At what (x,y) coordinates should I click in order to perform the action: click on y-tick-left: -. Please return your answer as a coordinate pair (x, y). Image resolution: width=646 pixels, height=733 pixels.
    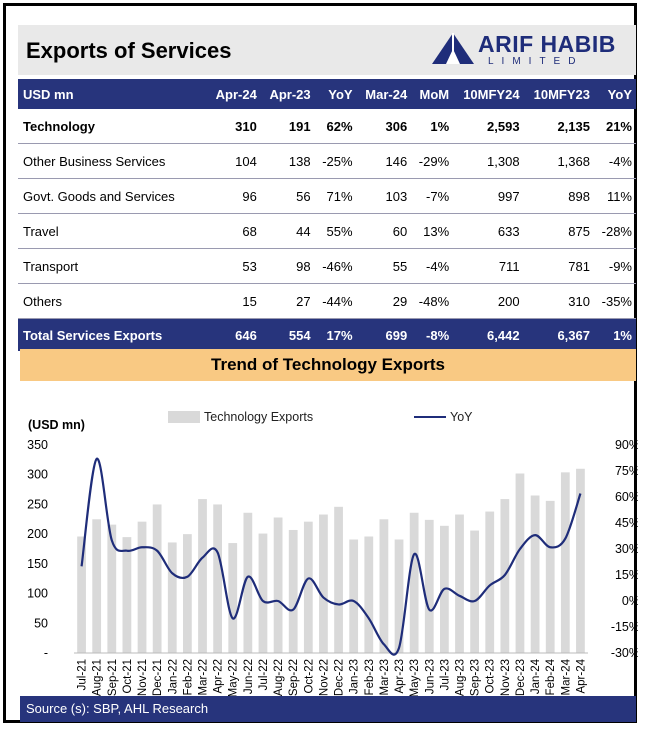
    Looking at the image, I should click on (46, 653).